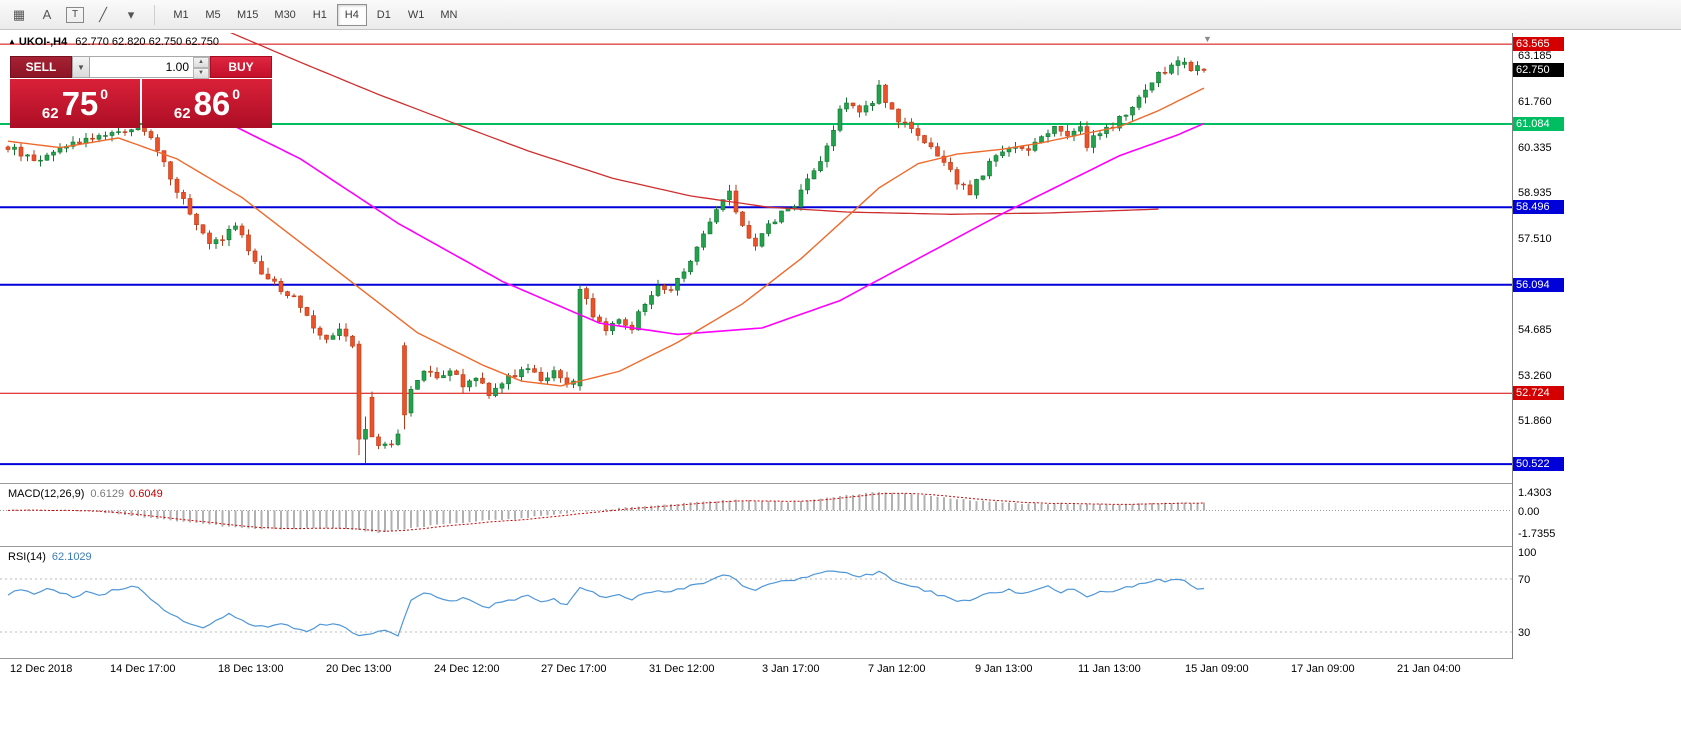  I want to click on rsi-line, so click(606, 603).